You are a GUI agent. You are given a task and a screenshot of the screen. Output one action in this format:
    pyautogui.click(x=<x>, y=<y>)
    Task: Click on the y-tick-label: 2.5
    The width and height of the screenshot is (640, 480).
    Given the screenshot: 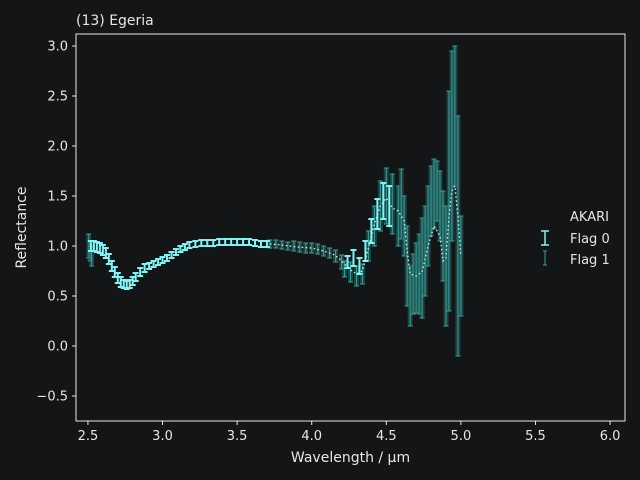 What is the action you would take?
    pyautogui.click(x=57, y=97)
    